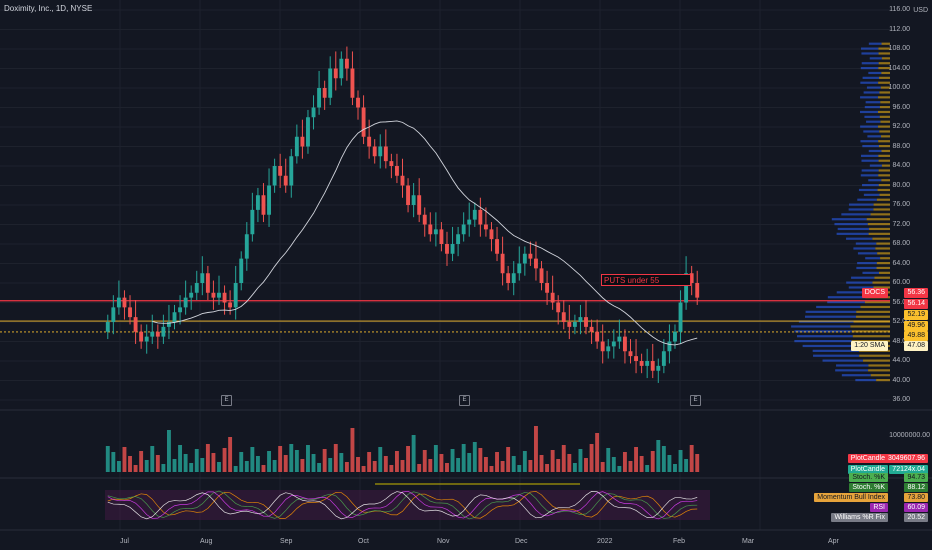 The height and width of the screenshot is (550, 932). Describe the element at coordinates (916, 497) in the screenshot. I see `indicator-tag: 73.80` at that location.